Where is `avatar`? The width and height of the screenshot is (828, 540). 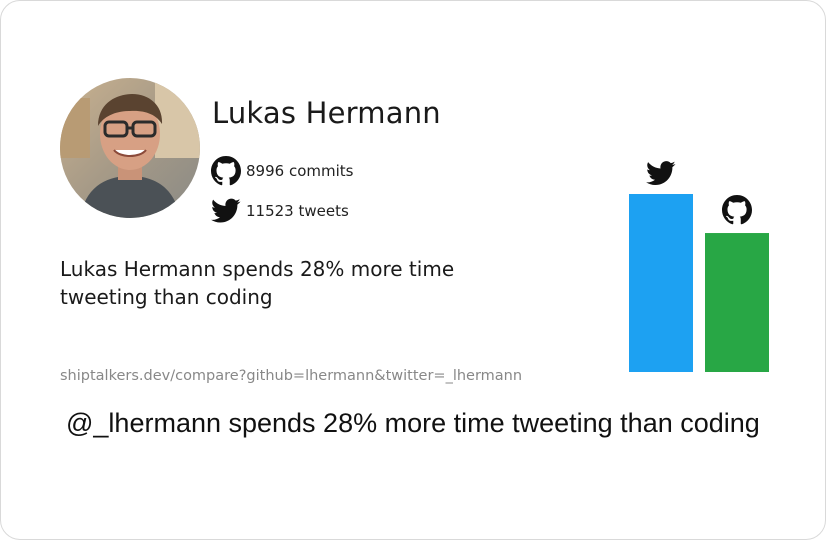
avatar is located at coordinates (130, 148).